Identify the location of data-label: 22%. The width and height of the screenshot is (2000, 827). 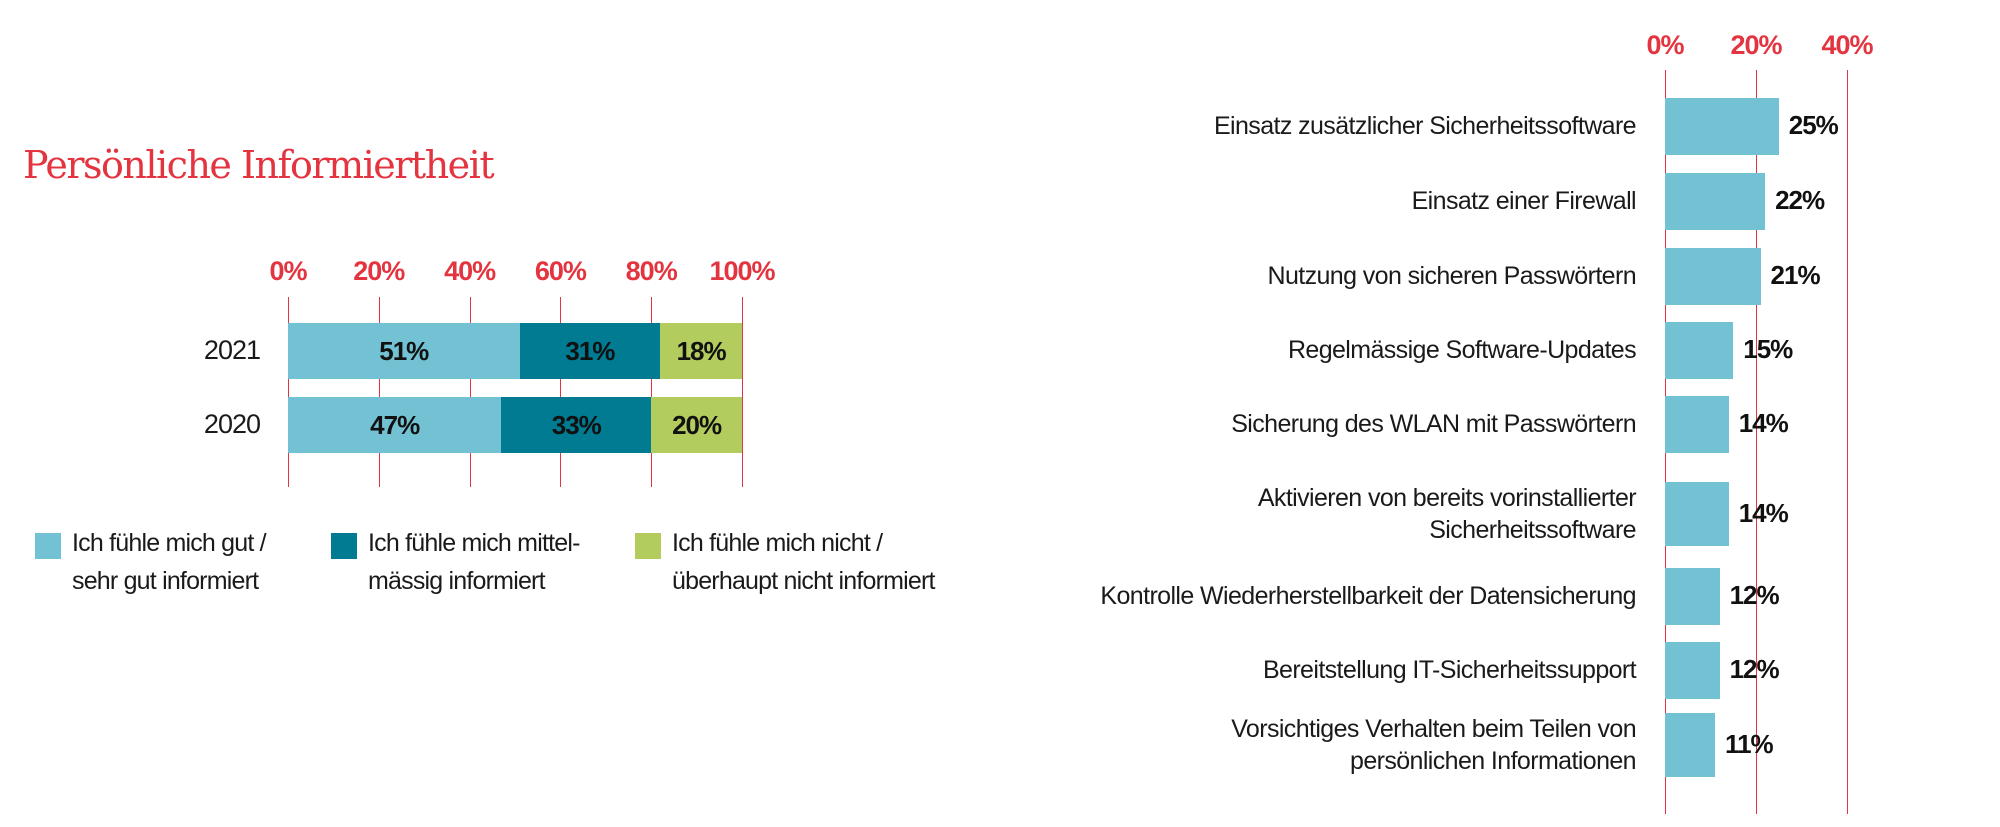
(1800, 200).